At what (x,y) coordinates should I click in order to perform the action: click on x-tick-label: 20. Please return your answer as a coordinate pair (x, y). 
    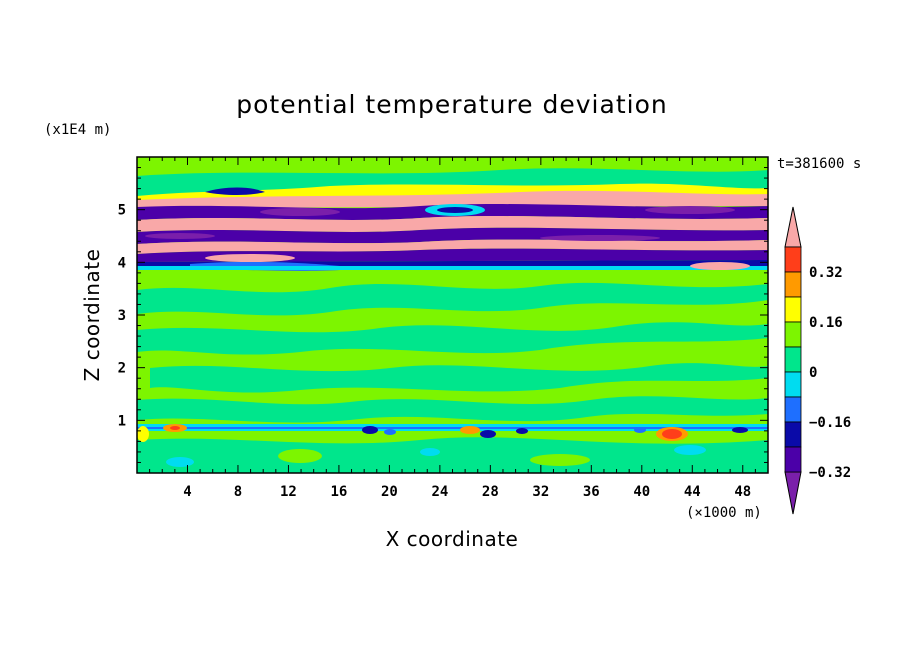
    Looking at the image, I should click on (389, 492).